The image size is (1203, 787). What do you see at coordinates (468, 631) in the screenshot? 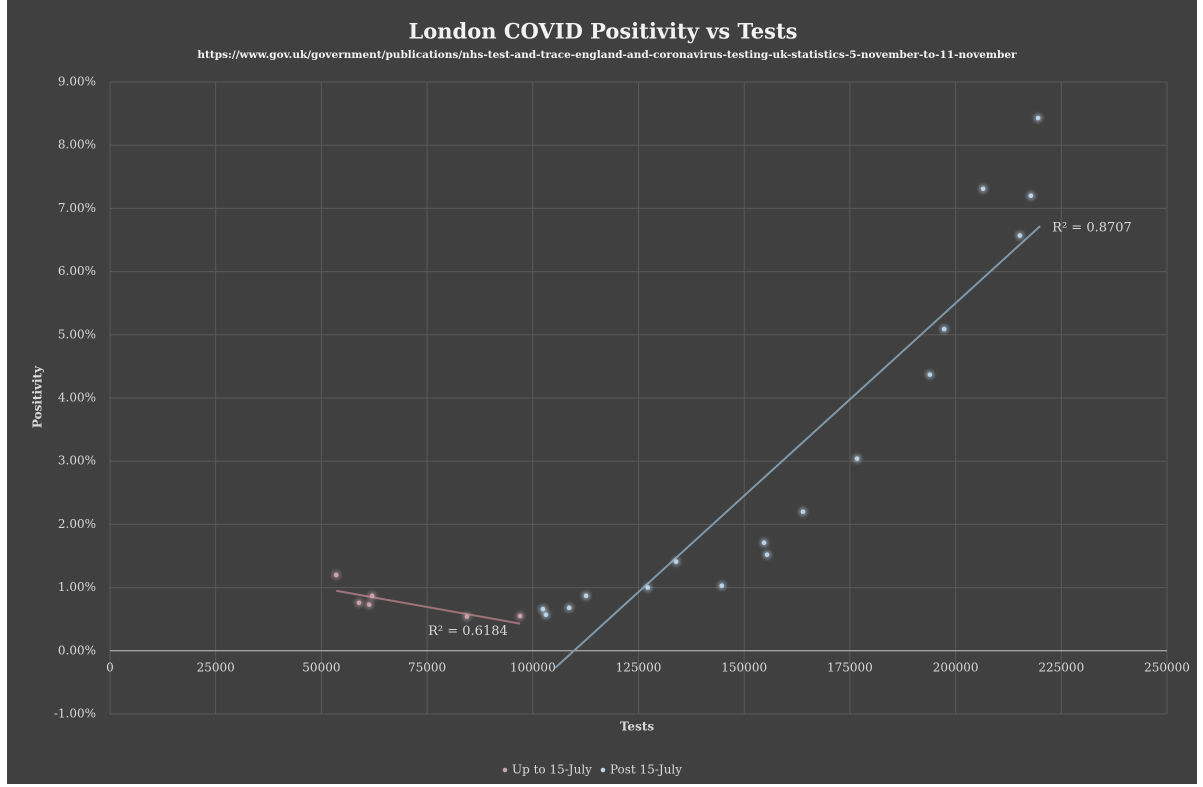
I see `trendline-label: R² = 0.6184` at bounding box center [468, 631].